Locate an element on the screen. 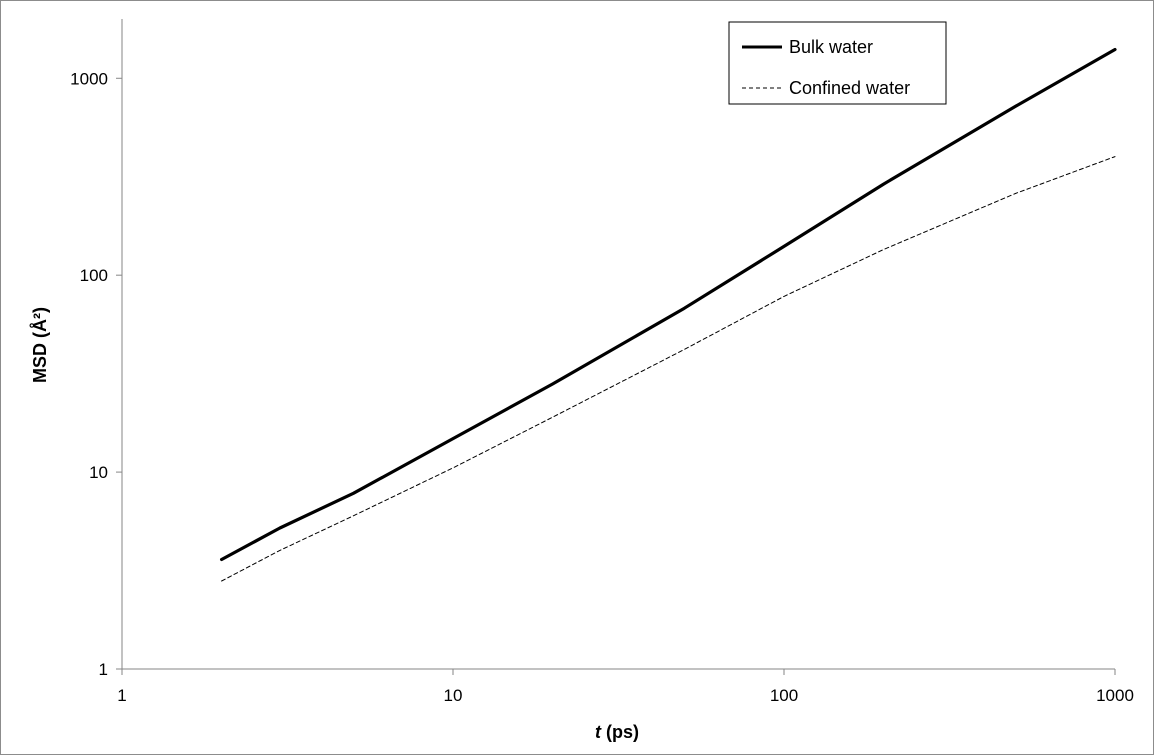 The width and height of the screenshot is (1154, 755). legend-label-confined: Confined water is located at coordinates (849, 88).